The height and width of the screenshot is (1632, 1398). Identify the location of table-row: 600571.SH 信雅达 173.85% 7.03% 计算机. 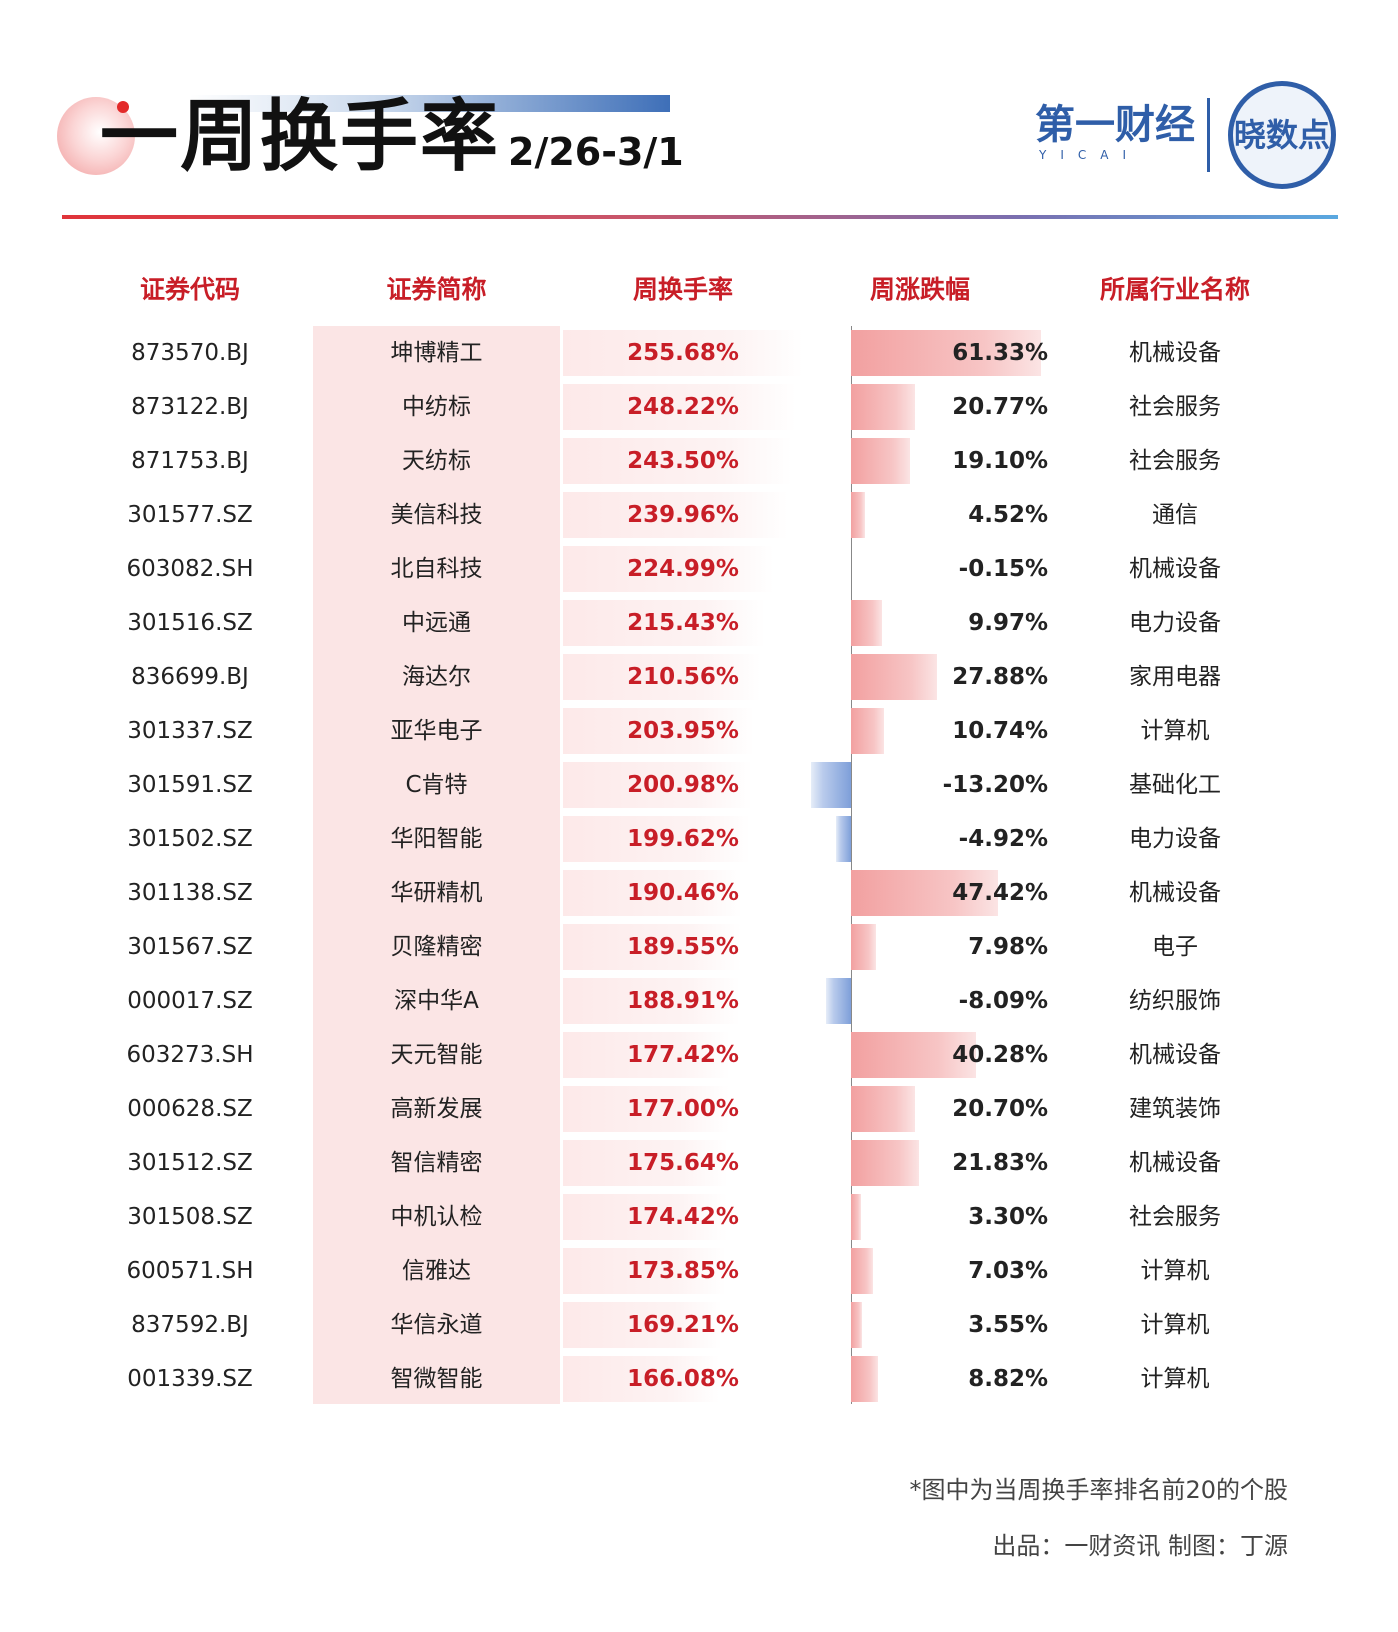
(699, 1271).